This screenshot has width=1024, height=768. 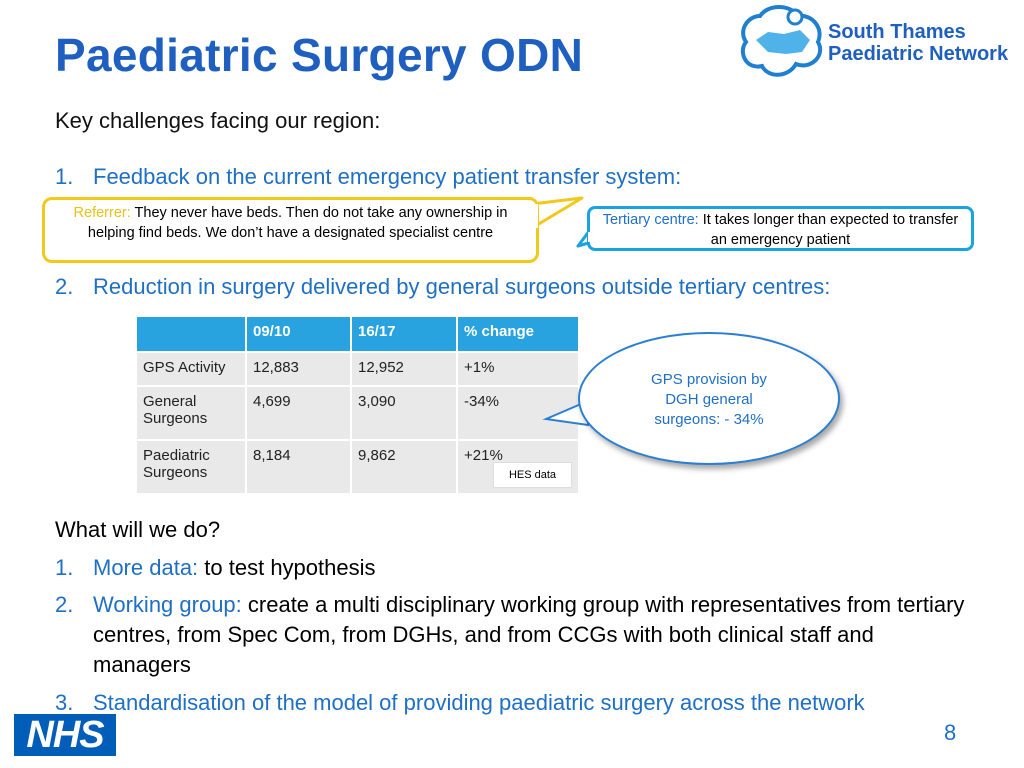 What do you see at coordinates (518, 369) in the screenshot?
I see `table-cell: +1%` at bounding box center [518, 369].